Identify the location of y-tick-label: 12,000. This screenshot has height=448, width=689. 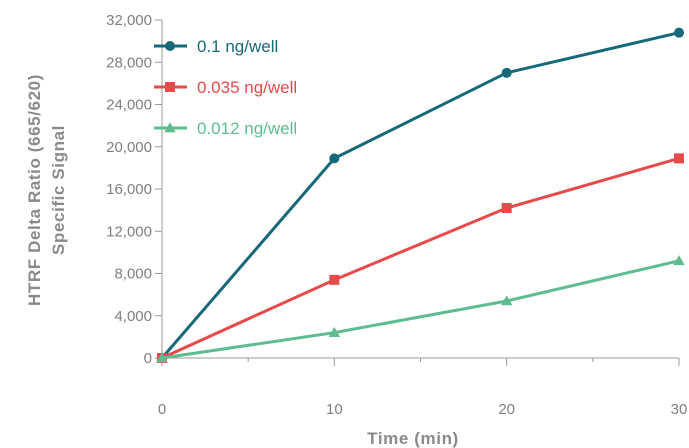
(129, 231).